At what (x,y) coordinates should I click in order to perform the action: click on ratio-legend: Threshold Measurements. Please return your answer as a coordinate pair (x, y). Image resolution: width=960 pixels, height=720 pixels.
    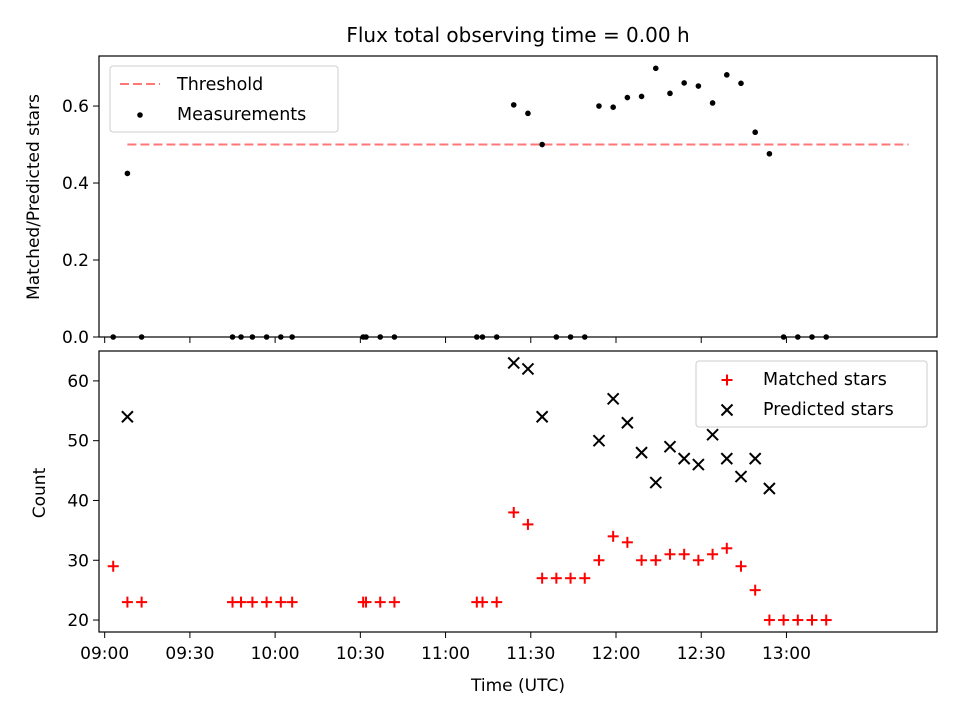
    Looking at the image, I should click on (224, 99).